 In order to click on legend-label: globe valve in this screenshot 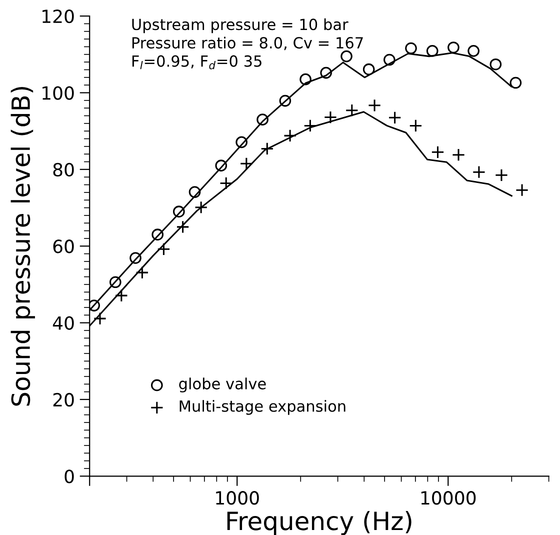, I will do `click(222, 385)`.